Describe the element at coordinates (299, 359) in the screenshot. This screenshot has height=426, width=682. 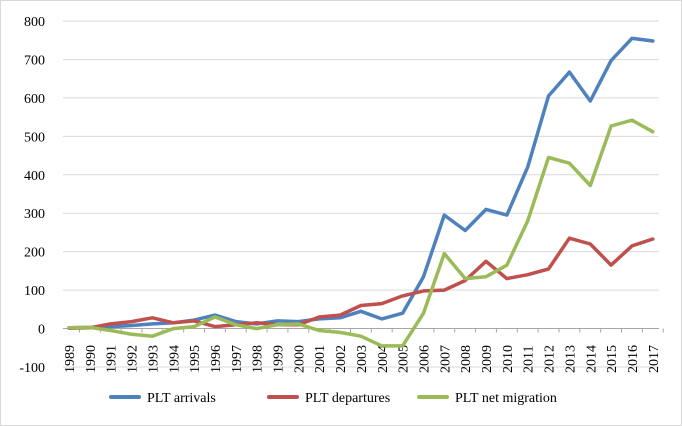
I see `x-tick-label: 2000` at that location.